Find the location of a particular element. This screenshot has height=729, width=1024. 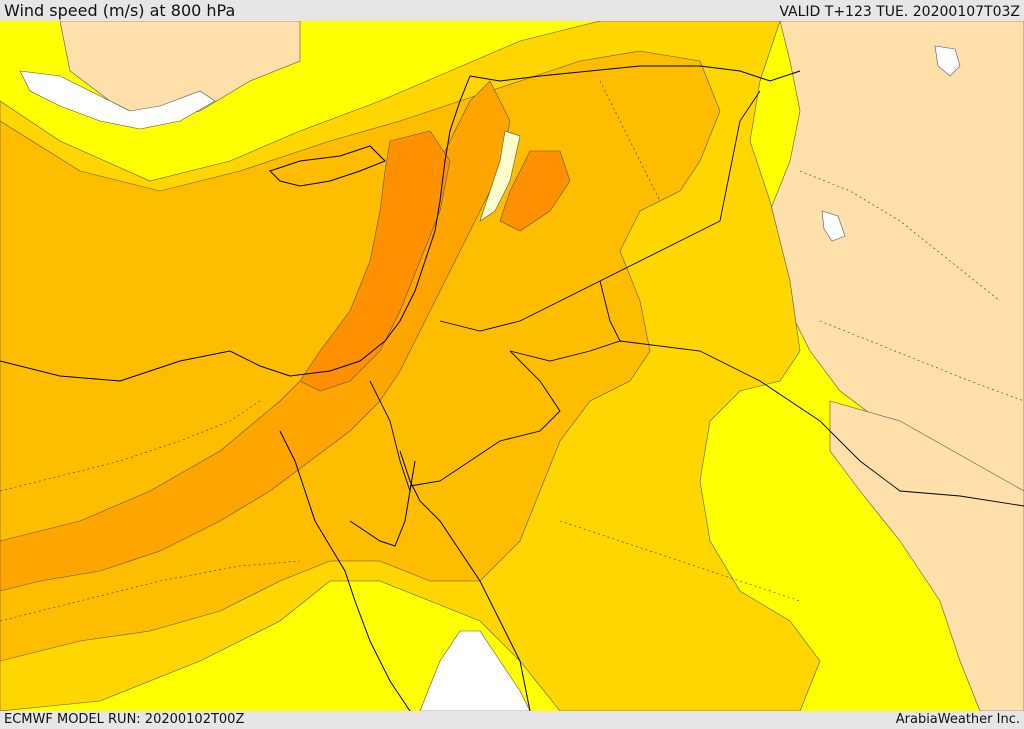

map-title: Wind speed (m/s) at 800 hPa is located at coordinates (119, 11).